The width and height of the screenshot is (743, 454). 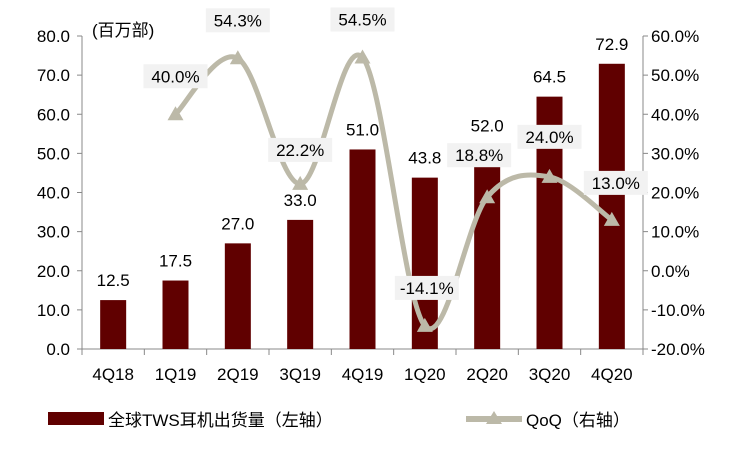 I want to click on x-tick-label: 4Q20, so click(x=612, y=374).